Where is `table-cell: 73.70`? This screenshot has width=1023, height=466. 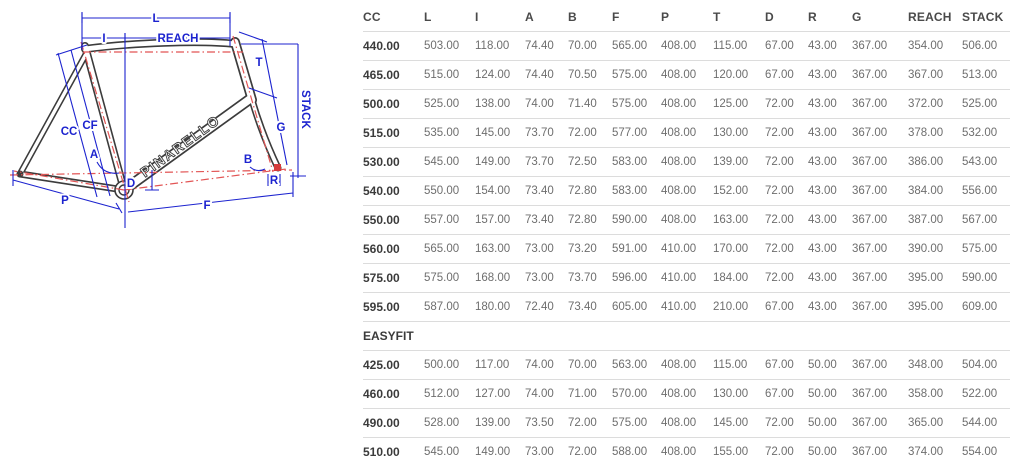 table-cell: 73.70 is located at coordinates (546, 162).